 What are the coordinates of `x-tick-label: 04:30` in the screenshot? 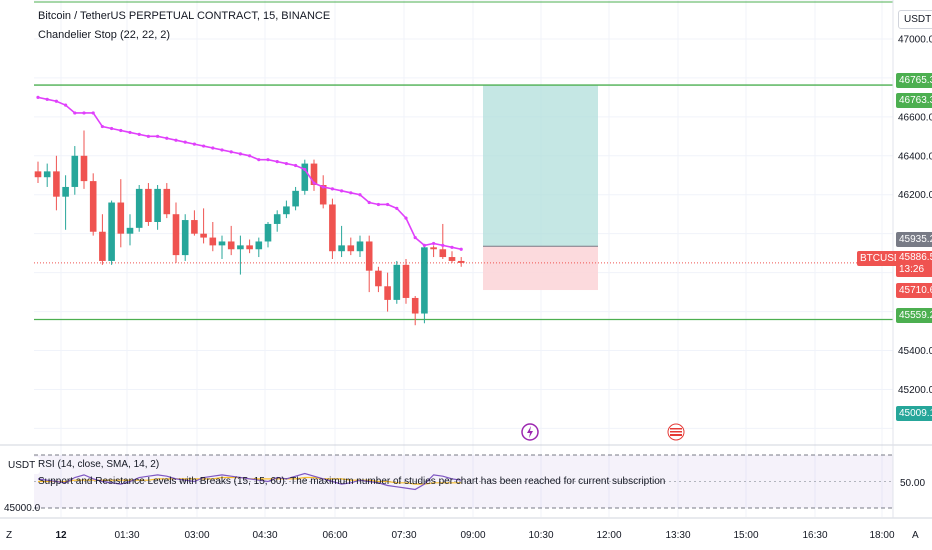 It's located at (264, 535).